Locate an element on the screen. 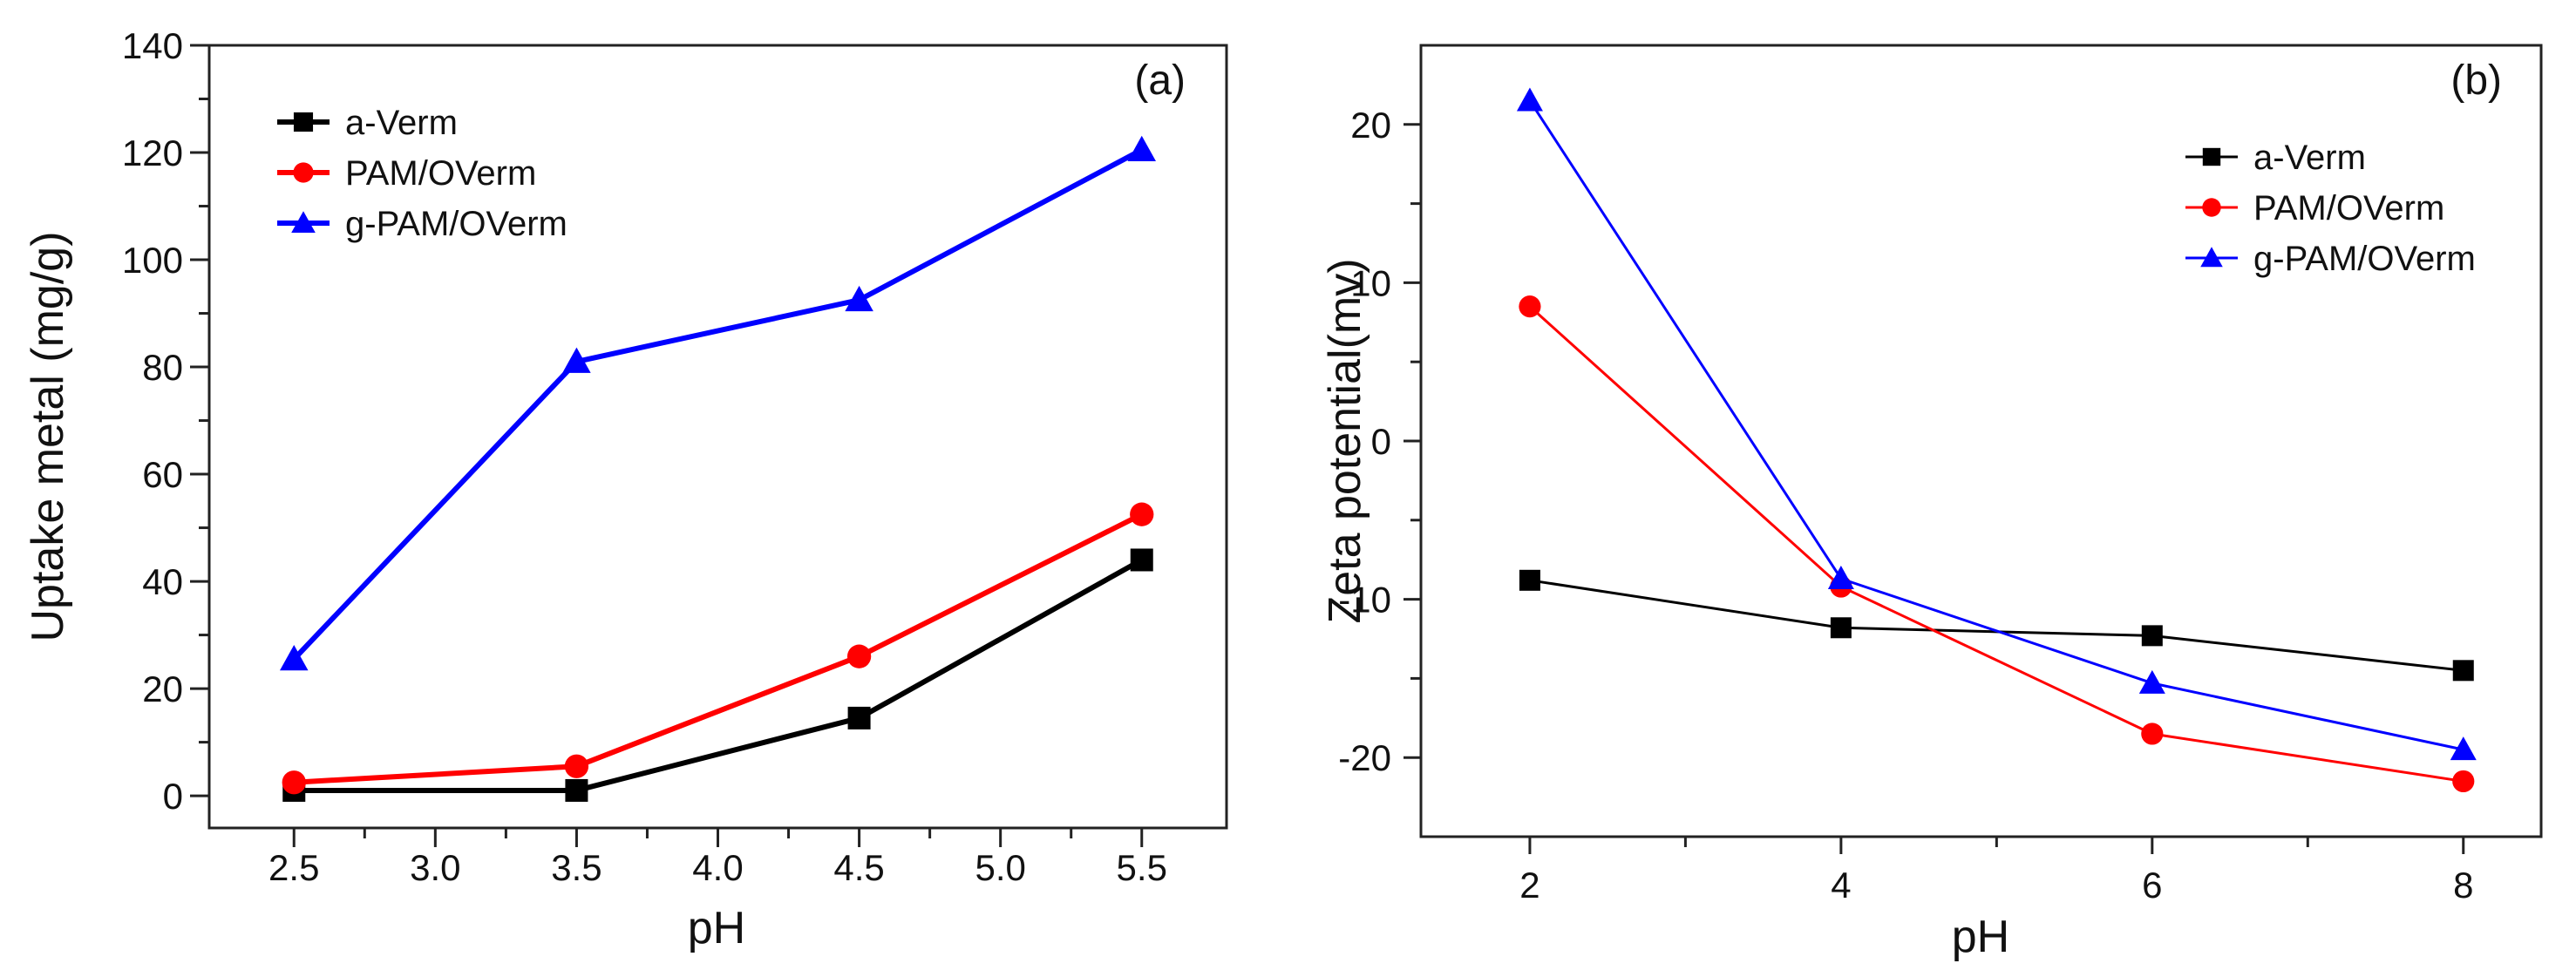 This screenshot has width=2576, height=977. x-tick-label: 5.5 is located at coordinates (1142, 867).